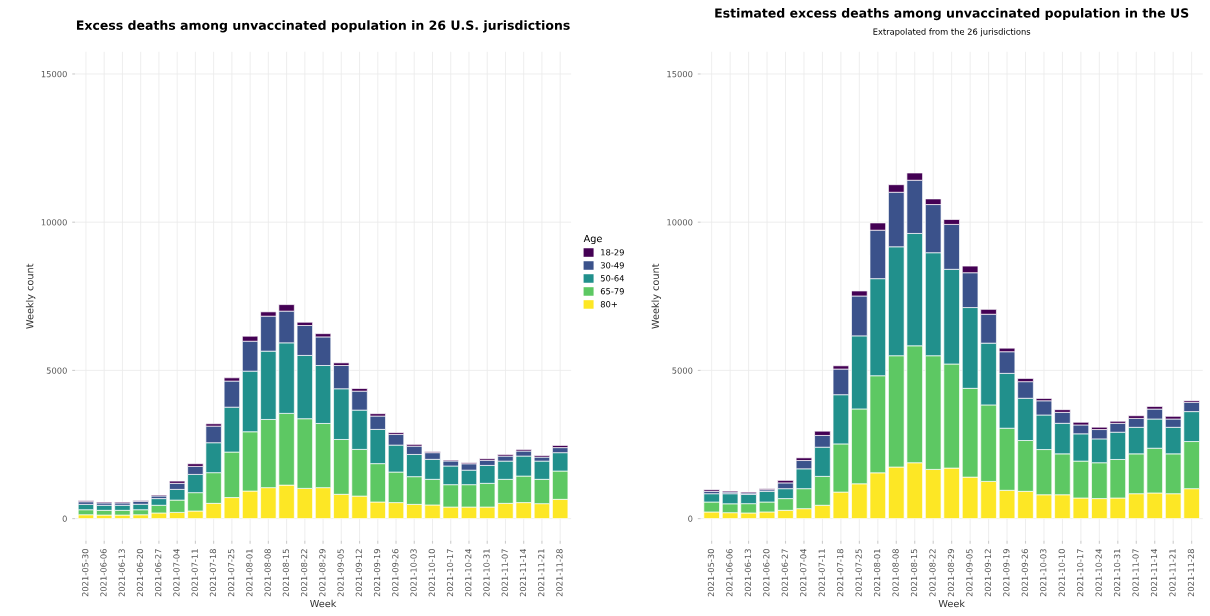 The image size is (1210, 616). What do you see at coordinates (608, 304) in the screenshot?
I see `legend-label: 80+` at bounding box center [608, 304].